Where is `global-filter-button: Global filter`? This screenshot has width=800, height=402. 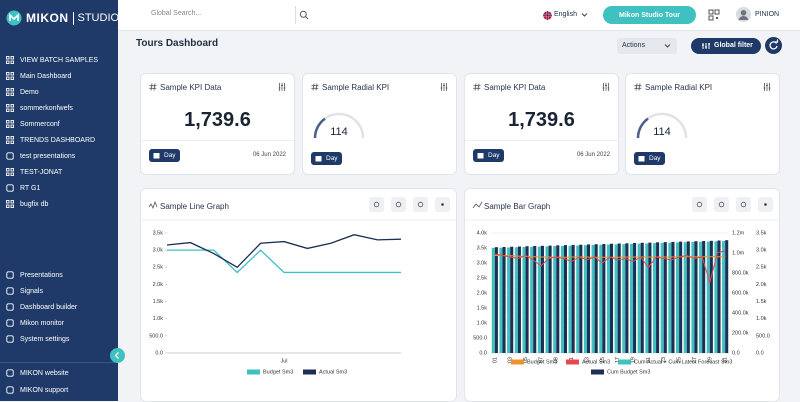 global-filter-button: Global filter is located at coordinates (726, 46).